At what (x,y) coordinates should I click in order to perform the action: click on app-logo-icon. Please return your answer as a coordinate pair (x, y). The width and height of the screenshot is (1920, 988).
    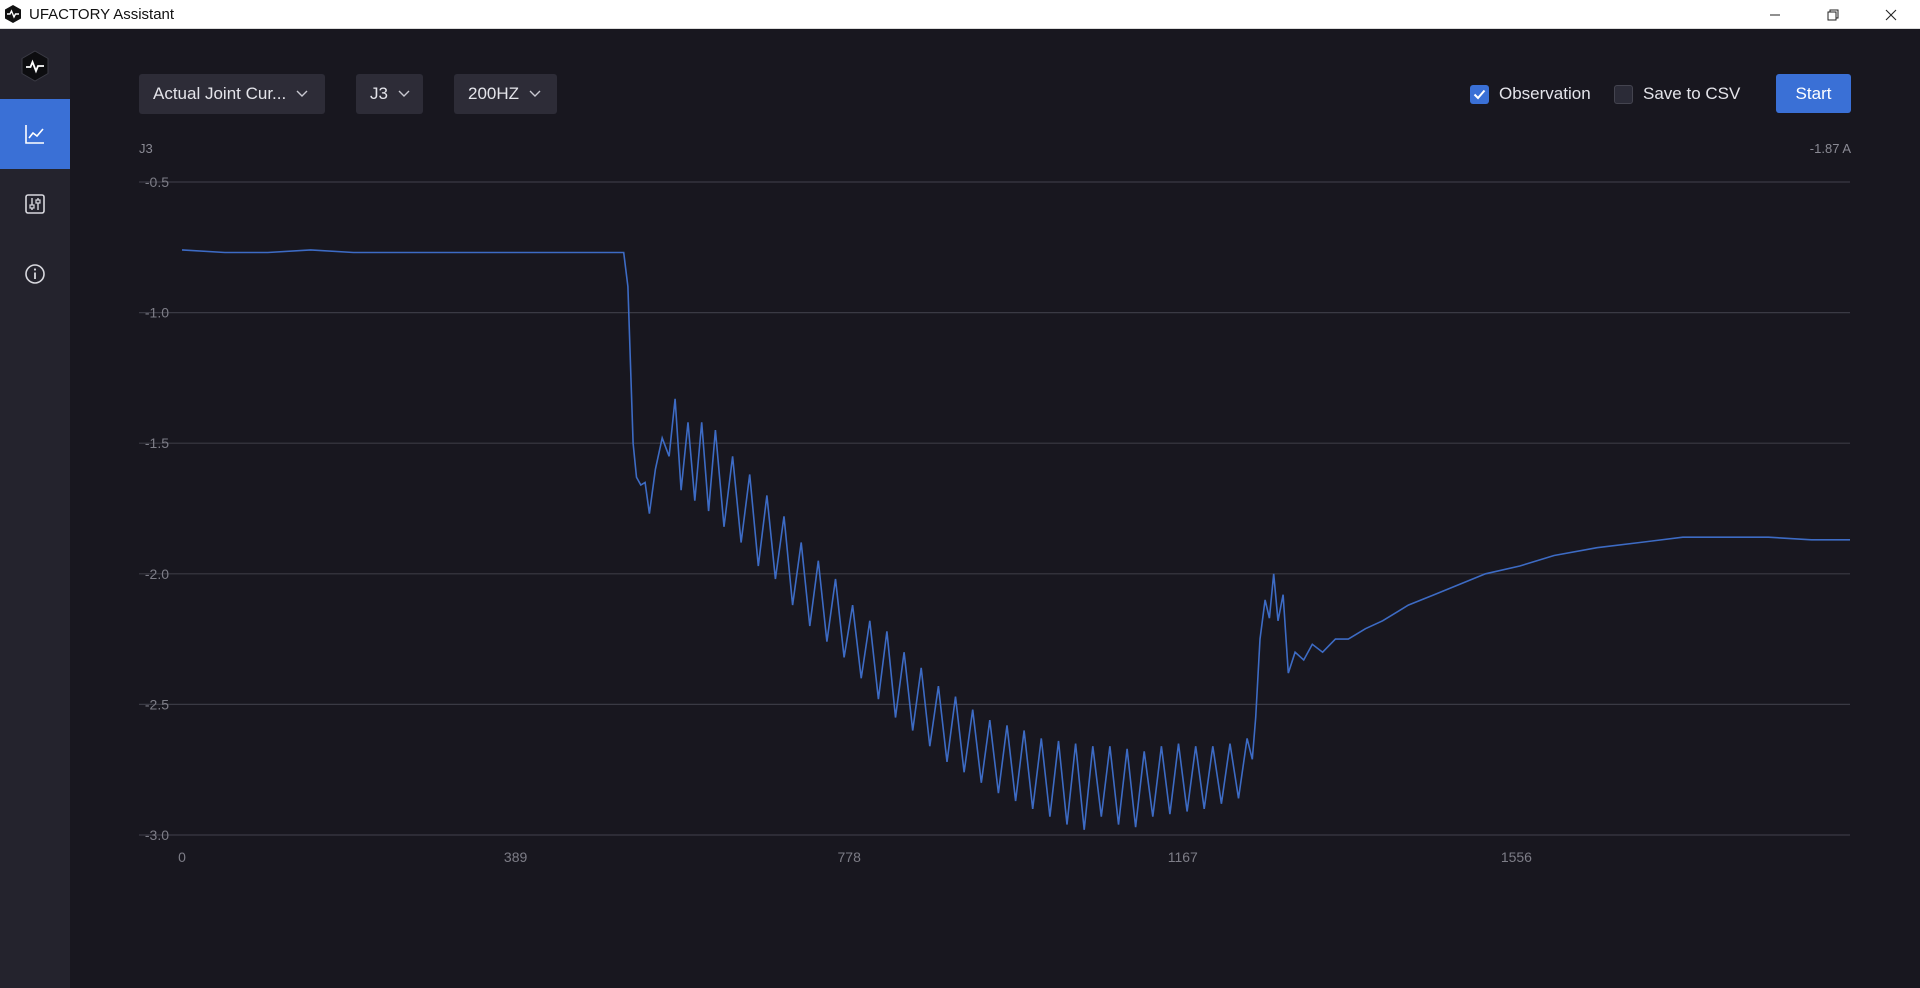
    Looking at the image, I should click on (13, 14).